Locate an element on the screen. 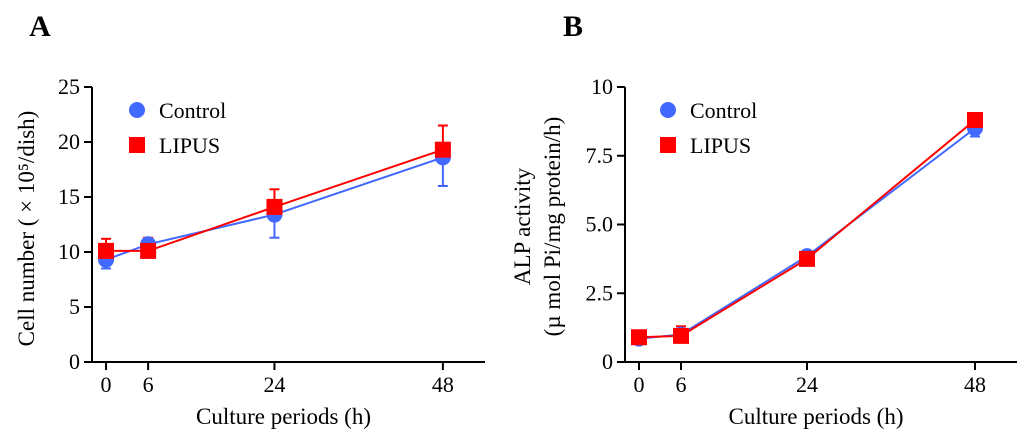 Image resolution: width=1024 pixels, height=444 pixels. lipus-series-line is located at coordinates (275, 200).